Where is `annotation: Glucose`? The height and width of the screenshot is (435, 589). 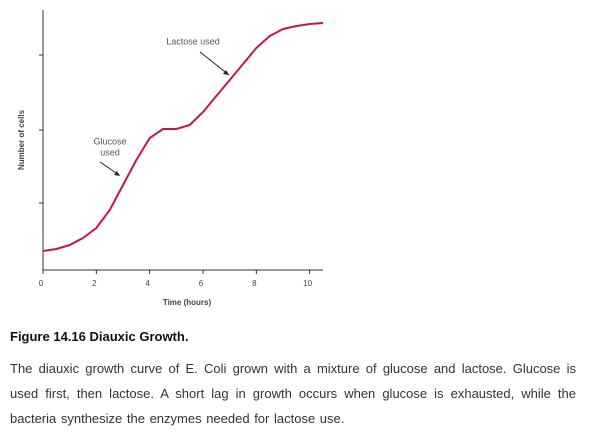 annotation: Glucose is located at coordinates (109, 141).